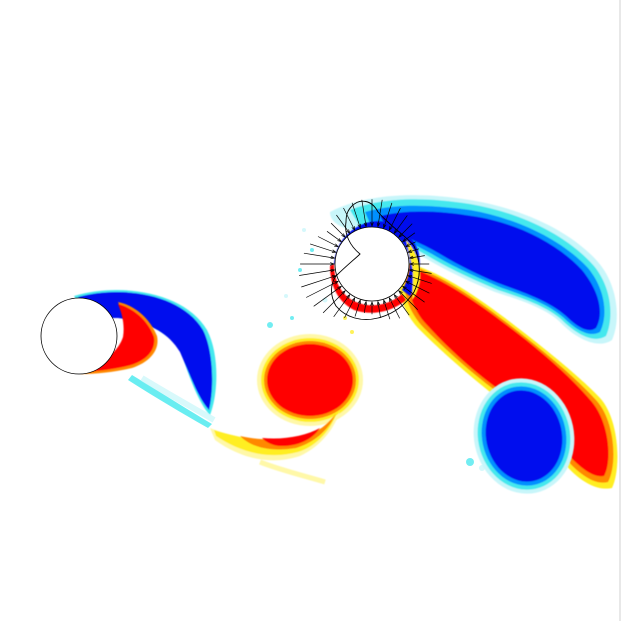 The height and width of the screenshot is (621, 621). What do you see at coordinates (310, 380) in the screenshot?
I see `shed-positive-vortex` at bounding box center [310, 380].